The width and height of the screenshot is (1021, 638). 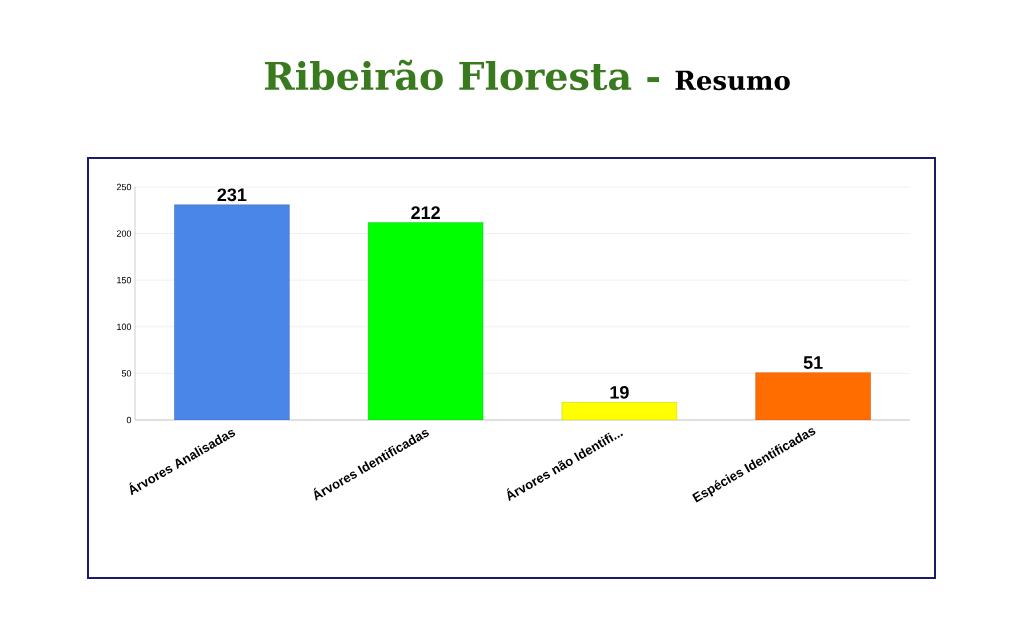 What do you see at coordinates (619, 392) in the screenshot?
I see `data-label: 19` at bounding box center [619, 392].